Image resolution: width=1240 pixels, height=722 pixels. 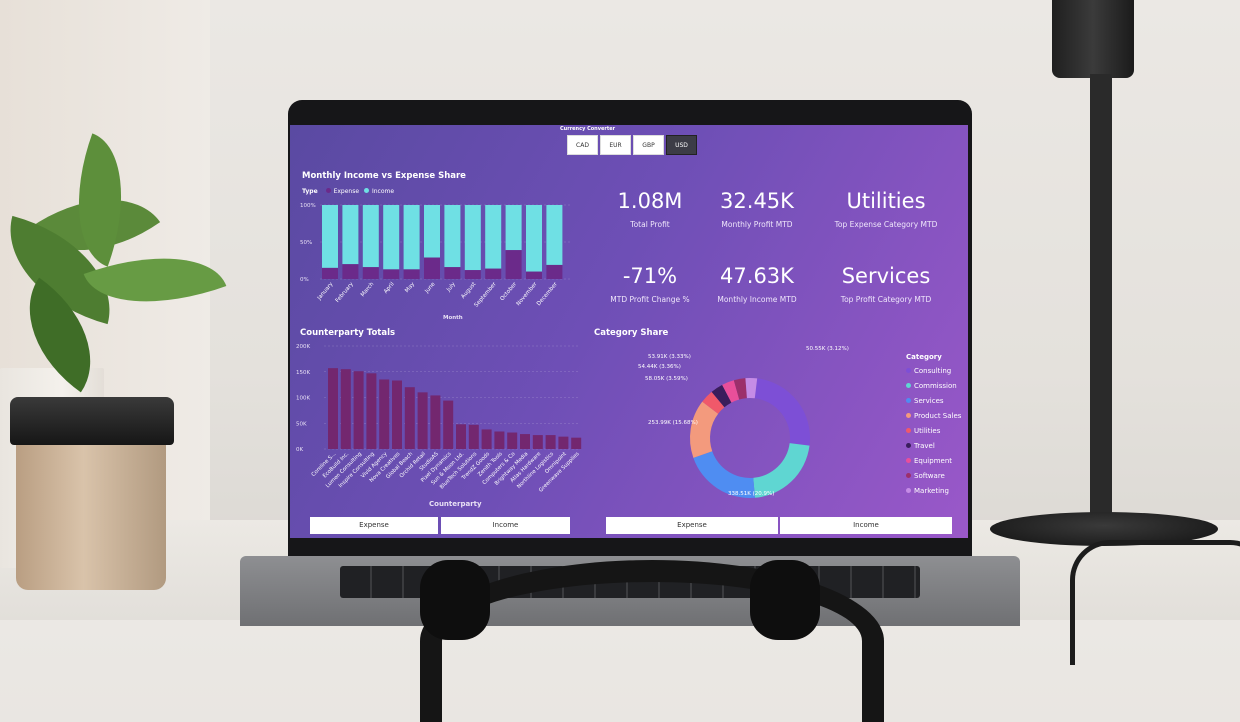 I want to click on currency-button-gbp: GBP, so click(x=648, y=145).